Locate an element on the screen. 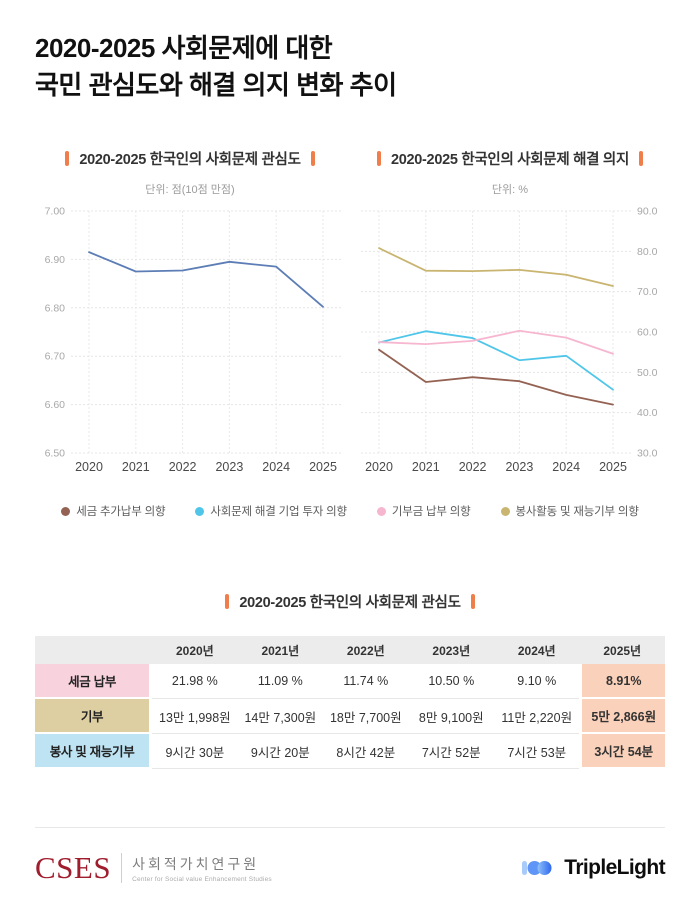 Image resolution: width=700 pixels, height=908 pixels. table-cell: 8시간 42분 is located at coordinates (366, 751).